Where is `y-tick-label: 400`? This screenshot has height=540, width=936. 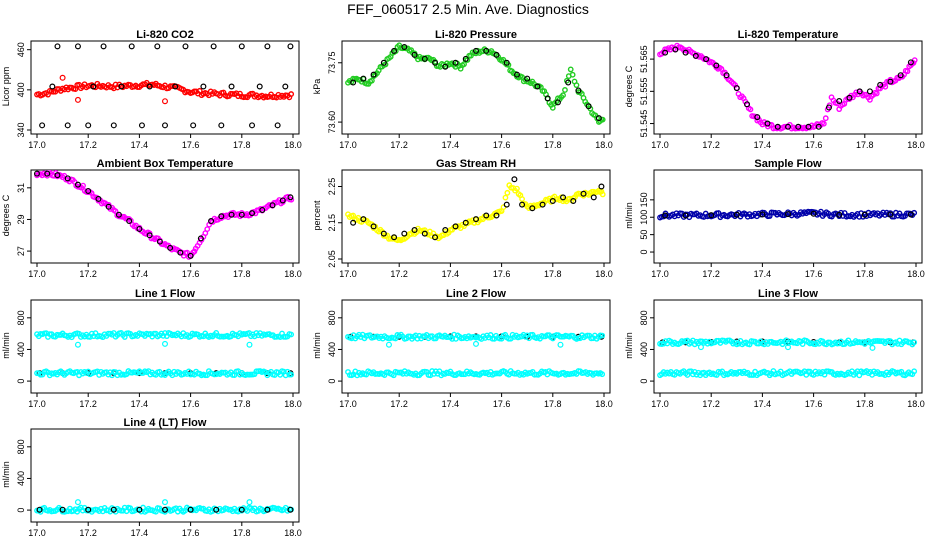
y-tick-label: 400 is located at coordinates (644, 349).